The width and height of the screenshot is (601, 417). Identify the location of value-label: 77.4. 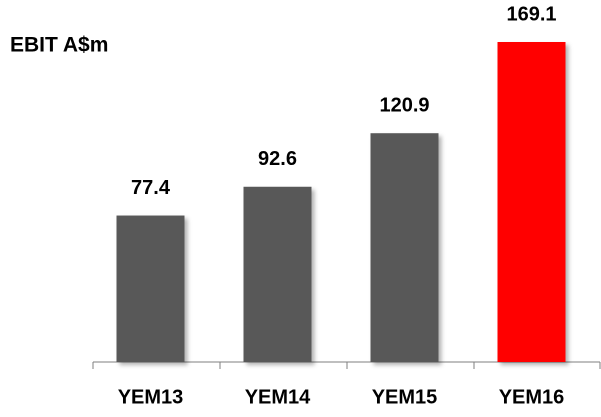
(151, 188).